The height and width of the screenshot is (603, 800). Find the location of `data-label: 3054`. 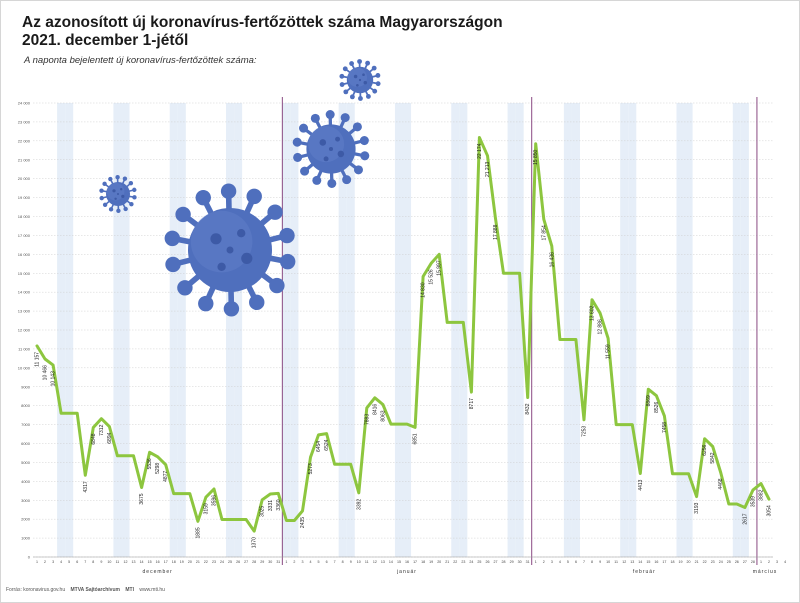

data-label: 3054 is located at coordinates (770, 510).